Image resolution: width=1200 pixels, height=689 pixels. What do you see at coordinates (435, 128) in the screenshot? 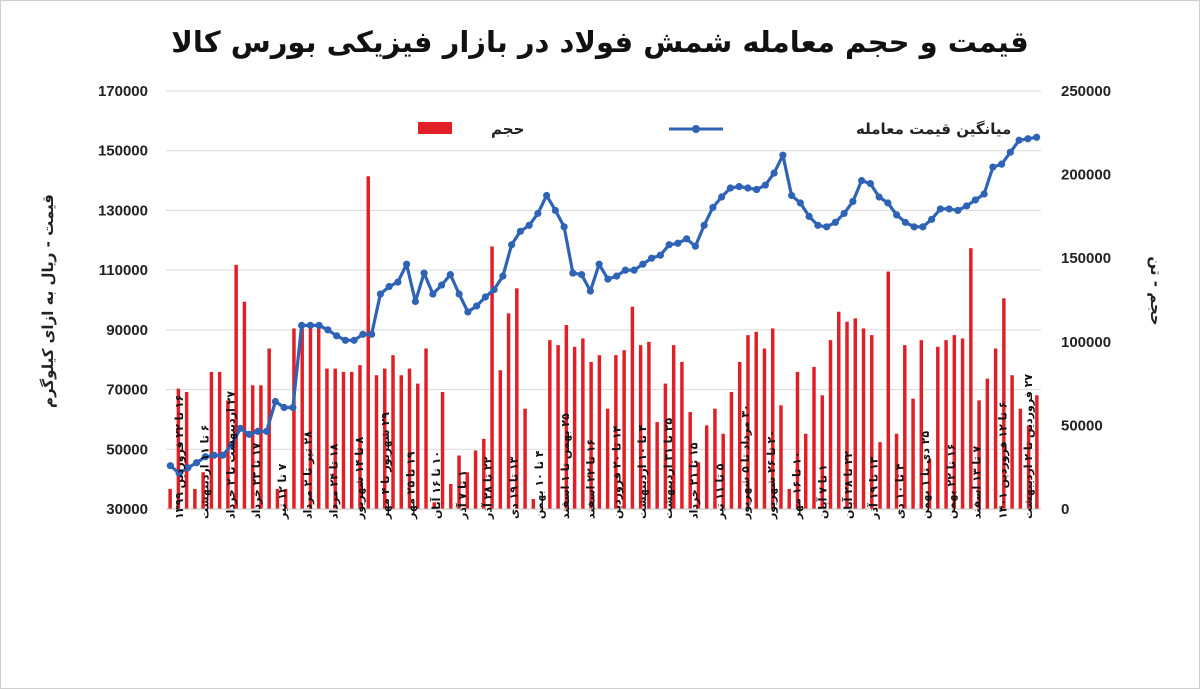
I see `legend-bar-swatch` at bounding box center [435, 128].